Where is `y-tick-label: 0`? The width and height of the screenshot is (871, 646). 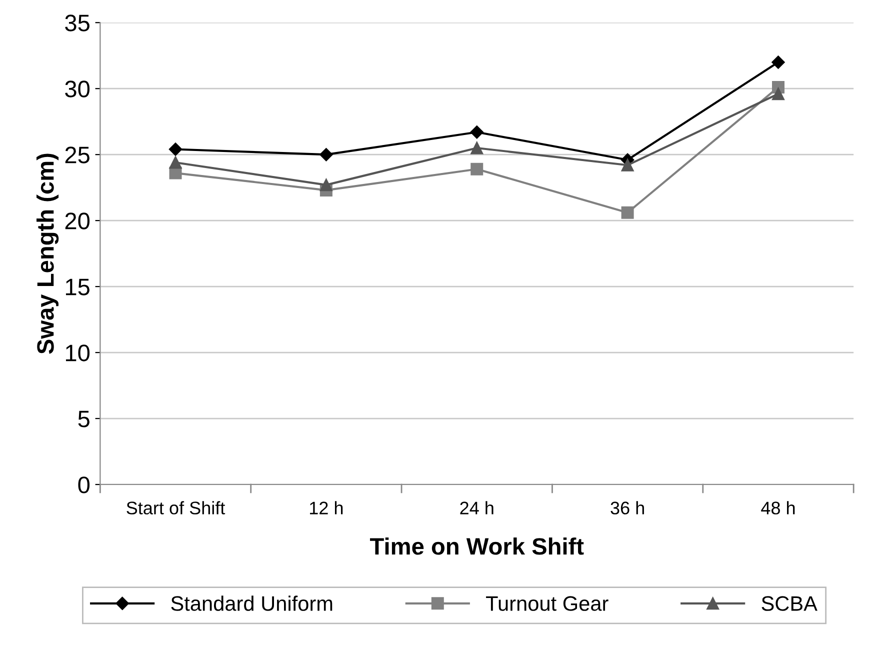
y-tick-label: 0 is located at coordinates (84, 485).